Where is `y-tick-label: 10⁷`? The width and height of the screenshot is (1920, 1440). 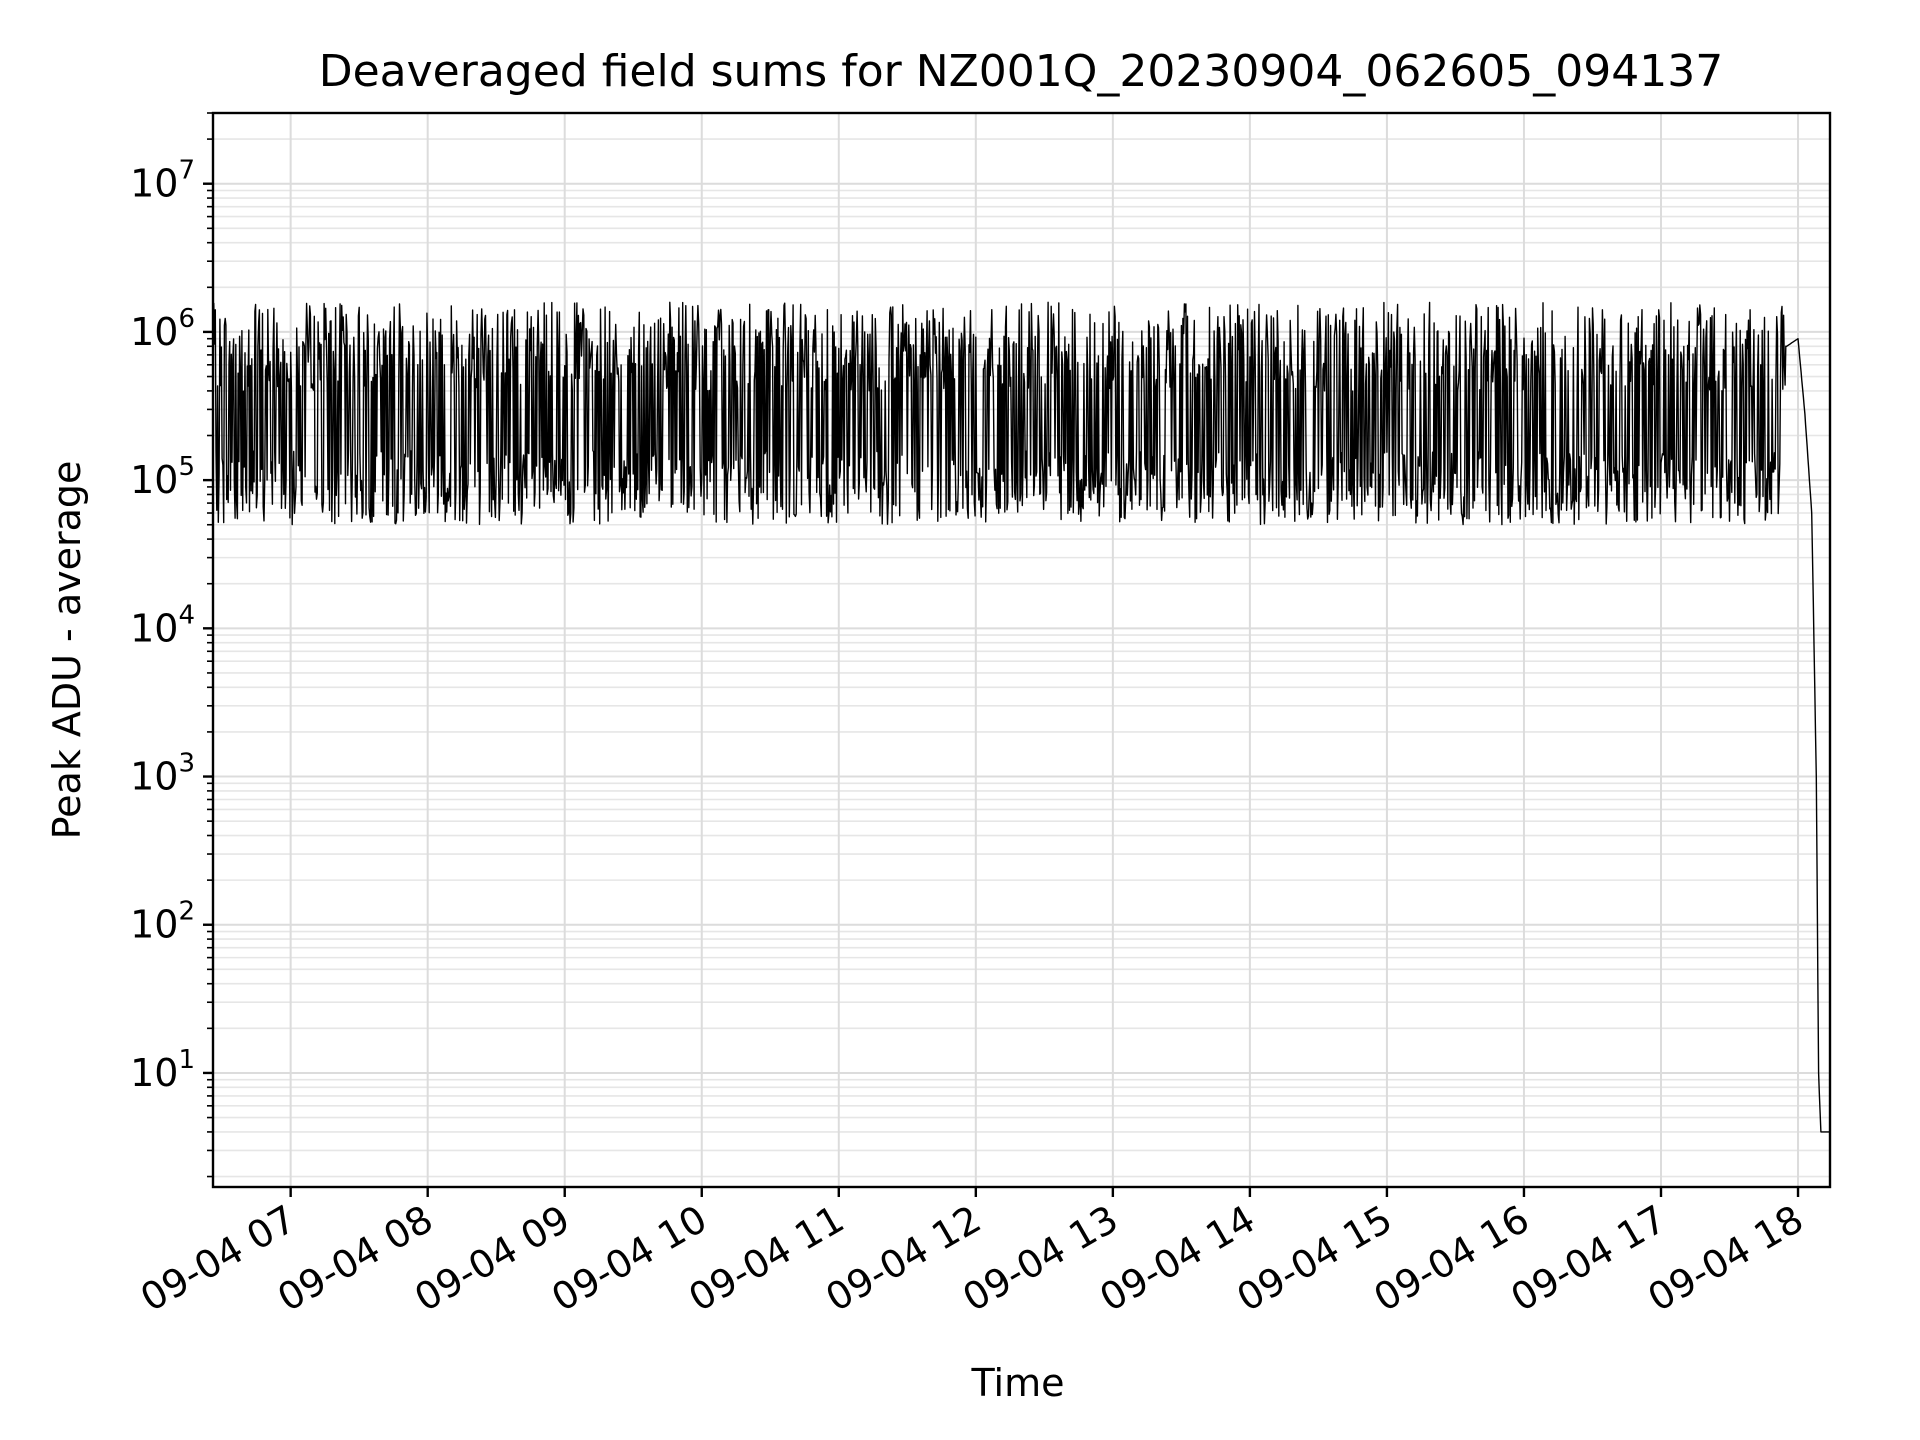 y-tick-label: 10⁷ is located at coordinates (162, 181).